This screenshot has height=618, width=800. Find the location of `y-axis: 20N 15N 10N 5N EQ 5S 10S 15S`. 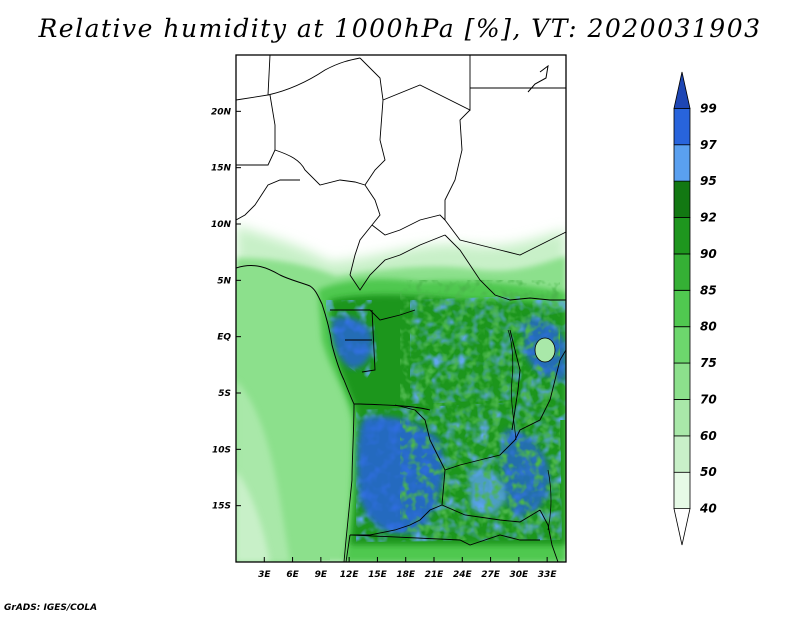

y-axis: 20N 15N 10N 5N EQ 5S 10S 15S is located at coordinates (226, 309).